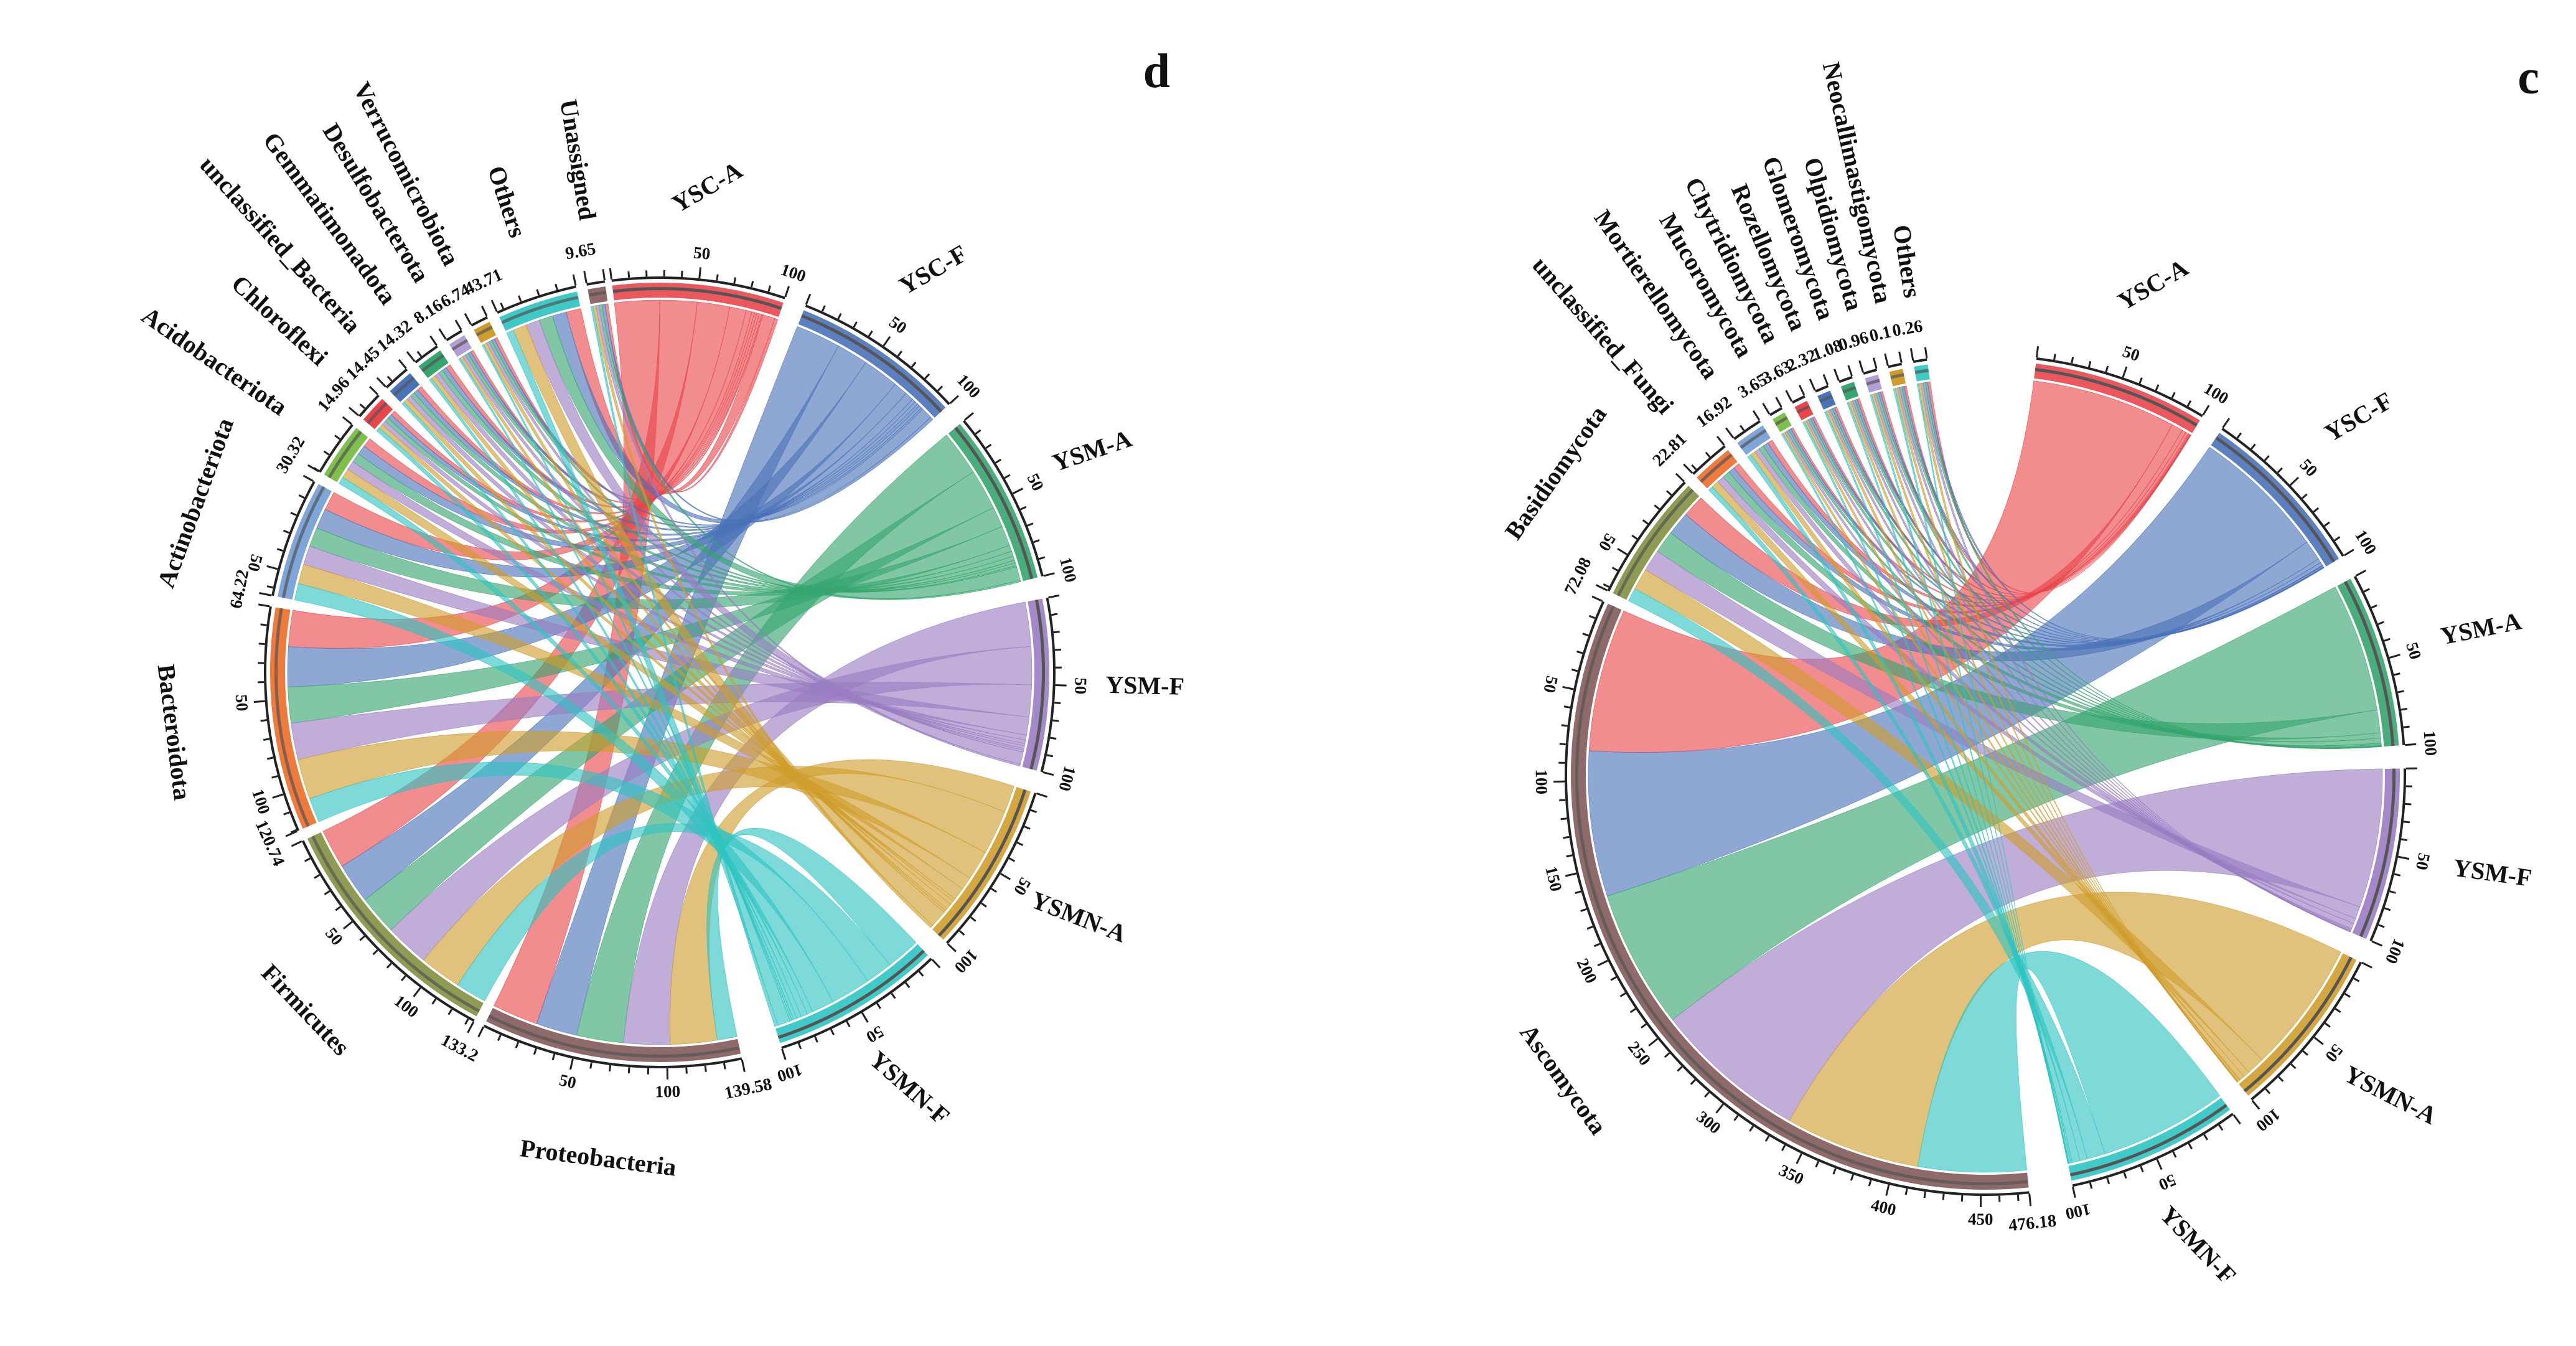 The width and height of the screenshot is (2576, 1346). What do you see at coordinates (1156, 71) in the screenshot?
I see `panel-letter: d` at bounding box center [1156, 71].